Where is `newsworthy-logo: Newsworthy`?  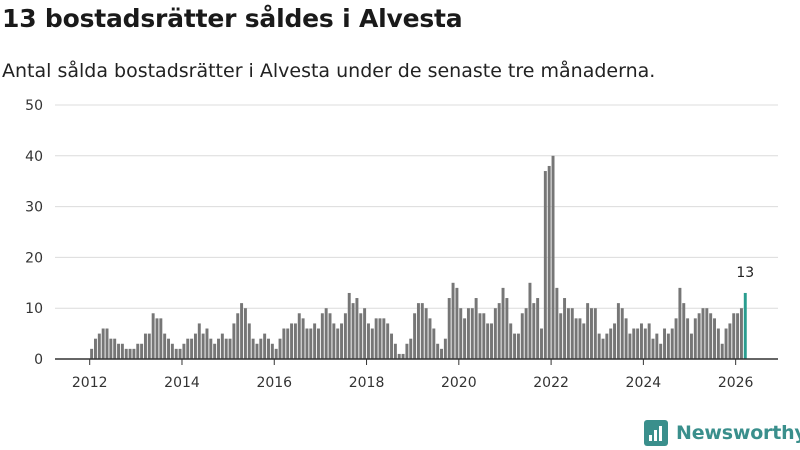
newsworthy-logo: Newsworthy is located at coordinates (722, 433).